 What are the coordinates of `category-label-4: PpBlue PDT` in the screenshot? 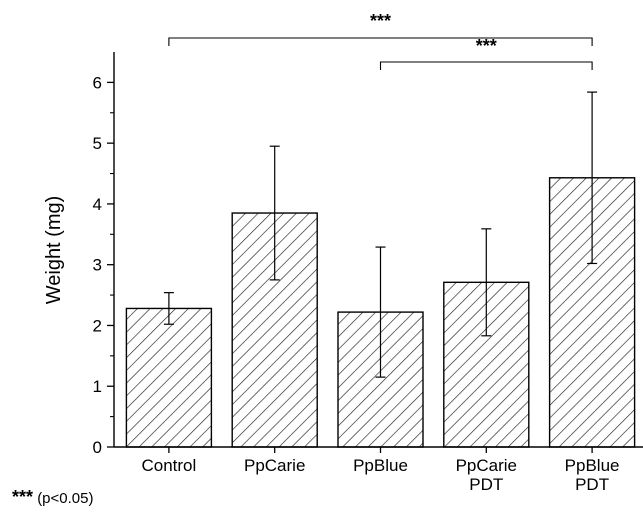 It's located at (592, 475).